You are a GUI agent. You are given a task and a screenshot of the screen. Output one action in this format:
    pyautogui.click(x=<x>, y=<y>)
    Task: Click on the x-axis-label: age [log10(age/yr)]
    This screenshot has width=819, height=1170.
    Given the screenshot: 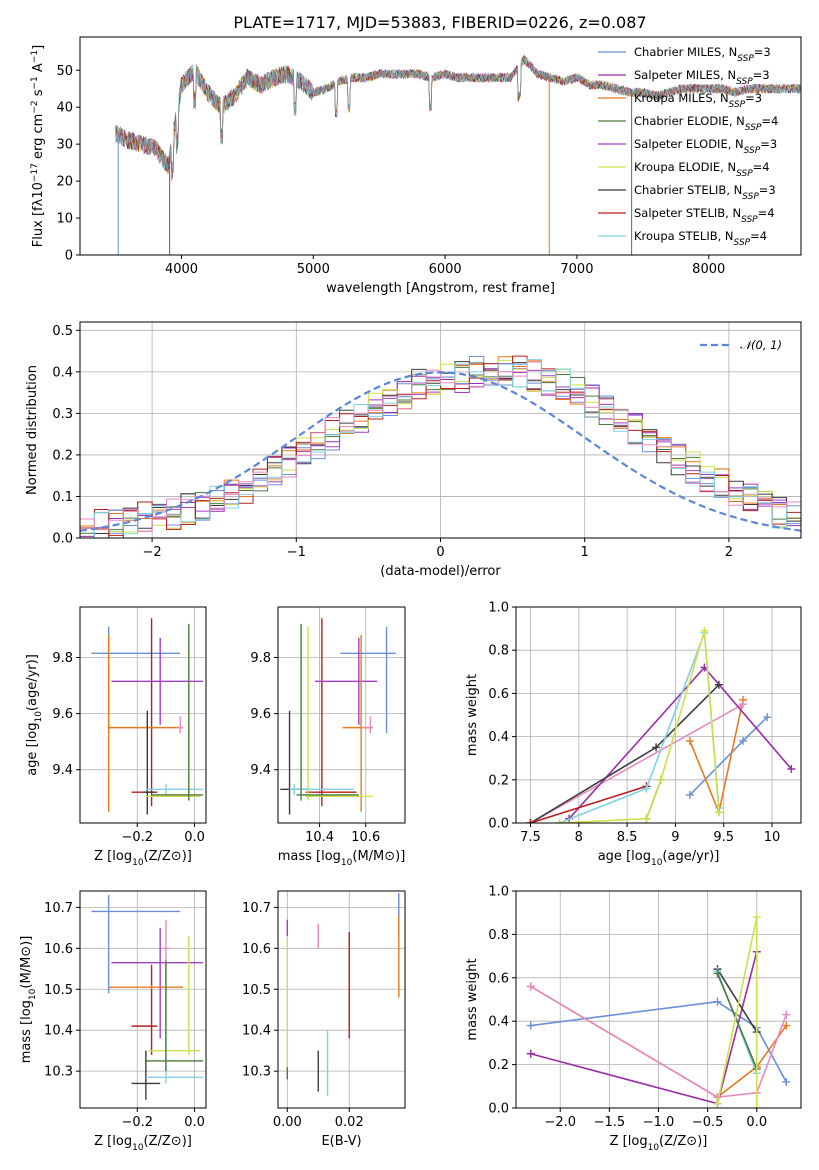 What is the action you would take?
    pyautogui.click(x=659, y=858)
    